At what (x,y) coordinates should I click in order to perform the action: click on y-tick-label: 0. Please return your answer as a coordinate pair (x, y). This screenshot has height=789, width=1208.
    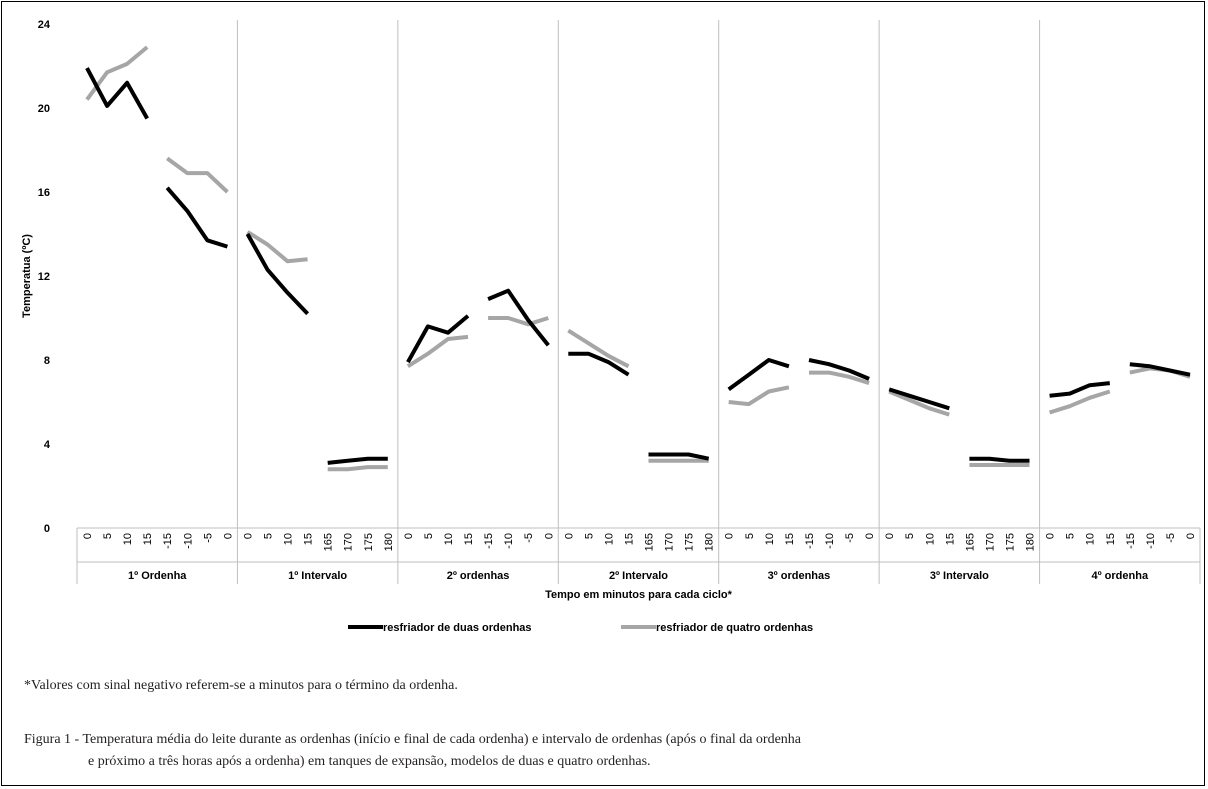
    Looking at the image, I should click on (47, 529).